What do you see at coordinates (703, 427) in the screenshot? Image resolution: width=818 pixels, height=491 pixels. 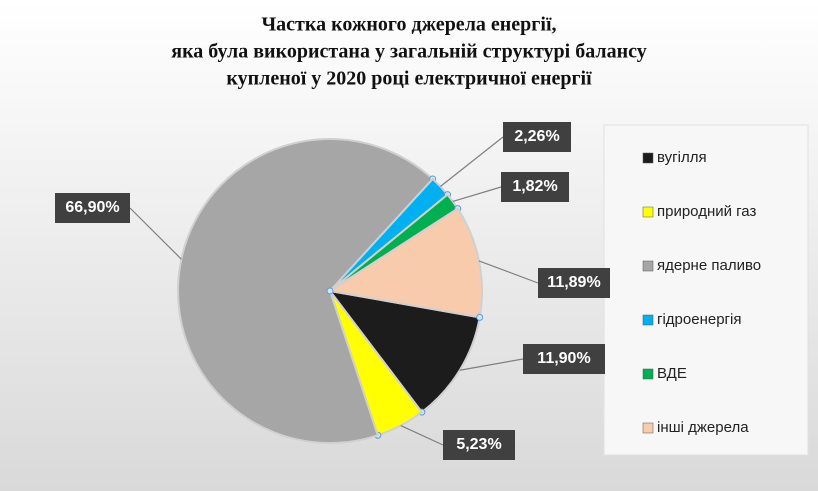 I see `legend-label: інші джерела` at bounding box center [703, 427].